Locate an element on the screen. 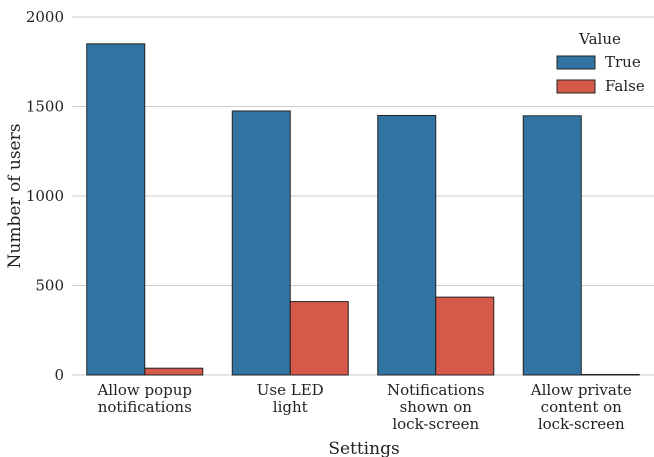 The width and height of the screenshot is (654, 457). x-tick-label-line: Allow popup is located at coordinates (144, 390).